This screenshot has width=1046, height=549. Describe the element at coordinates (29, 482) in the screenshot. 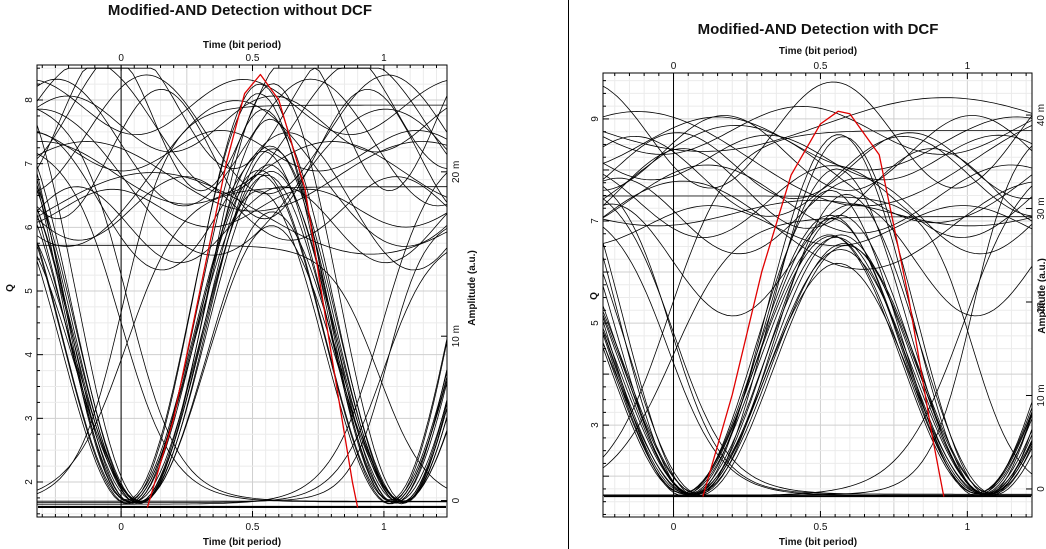

I see `y-tick-label-left: 2` at that location.